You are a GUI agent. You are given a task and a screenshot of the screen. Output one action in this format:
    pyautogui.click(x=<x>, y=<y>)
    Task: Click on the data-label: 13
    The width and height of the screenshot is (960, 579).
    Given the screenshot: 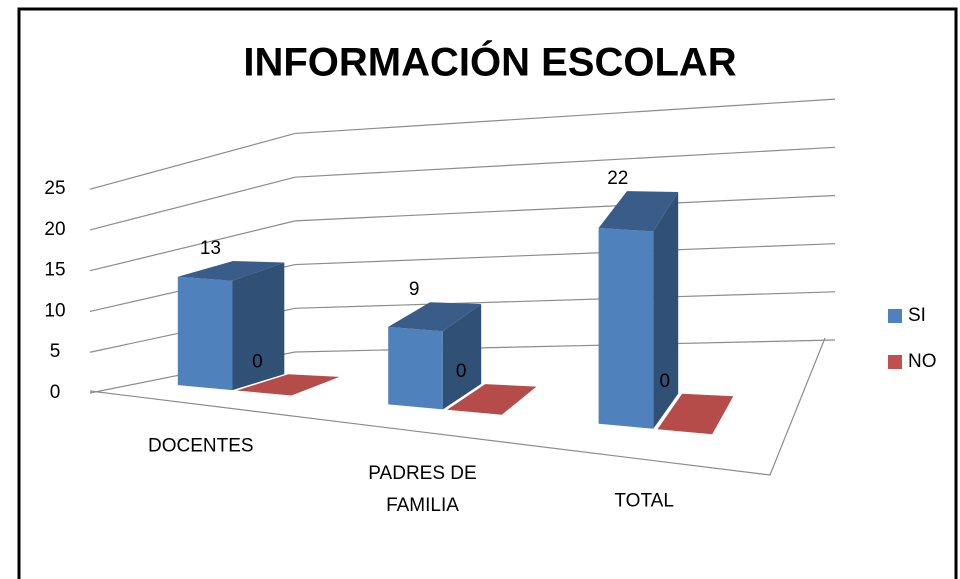 What is the action you would take?
    pyautogui.click(x=210, y=248)
    